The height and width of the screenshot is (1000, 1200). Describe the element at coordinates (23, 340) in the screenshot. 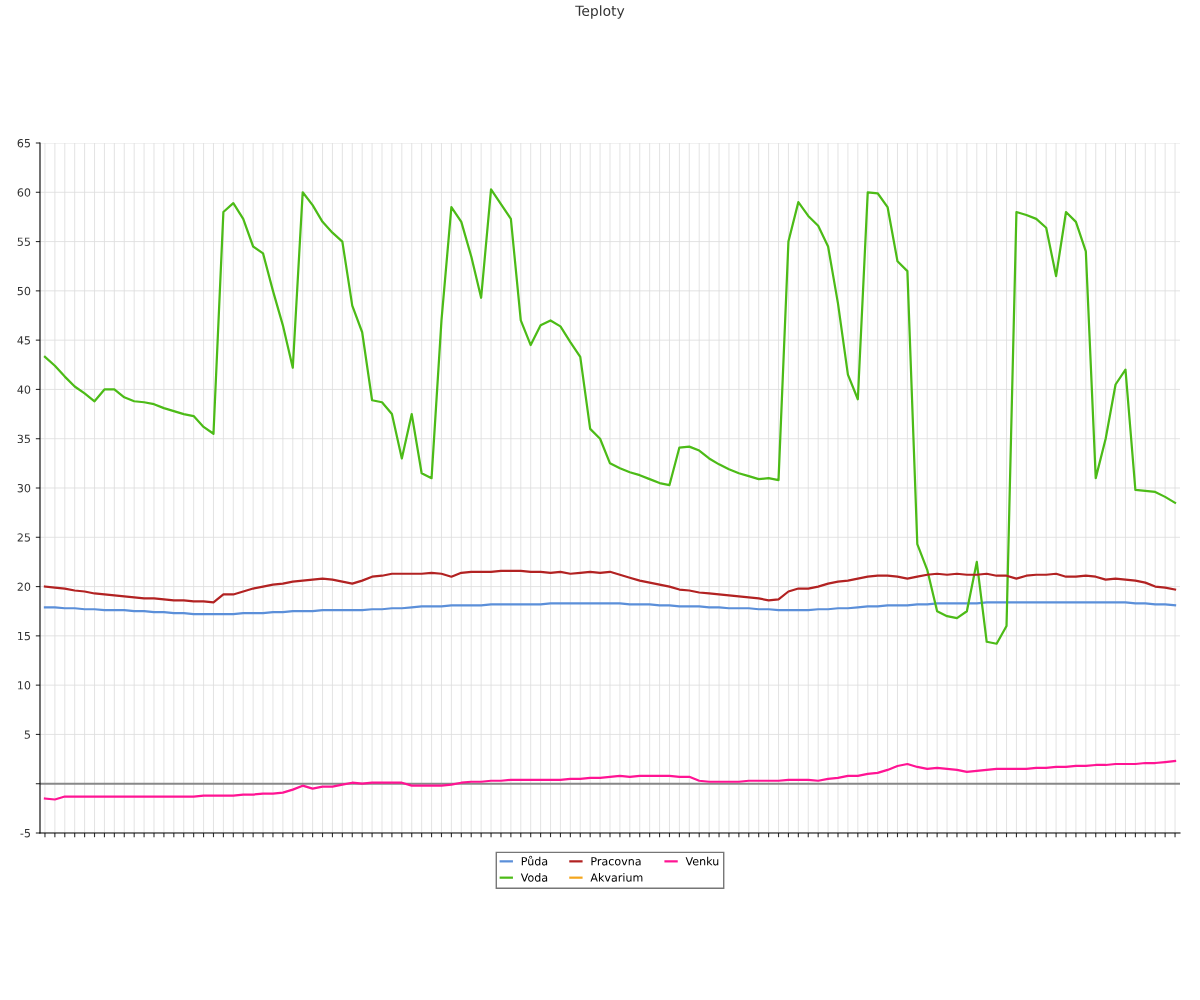

I see `y-tick-label: 45` at that location.